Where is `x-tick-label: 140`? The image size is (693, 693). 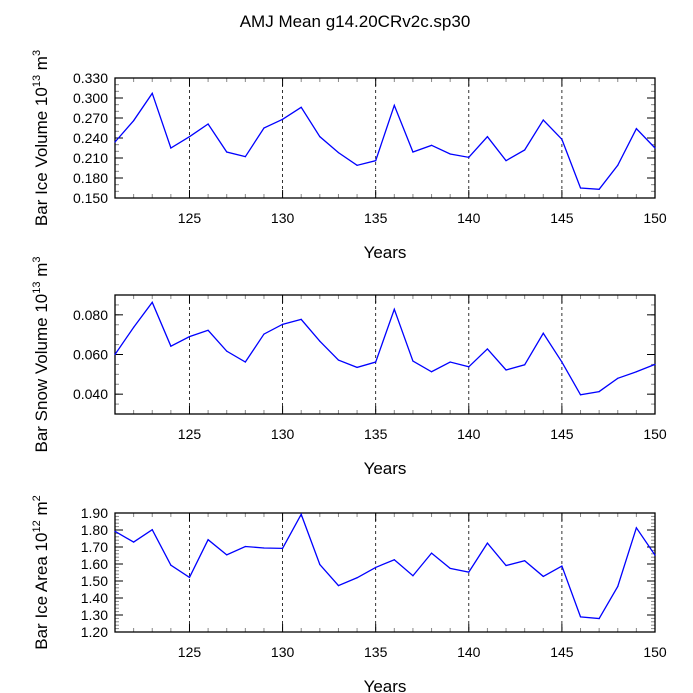 x-tick-label: 140 is located at coordinates (469, 218).